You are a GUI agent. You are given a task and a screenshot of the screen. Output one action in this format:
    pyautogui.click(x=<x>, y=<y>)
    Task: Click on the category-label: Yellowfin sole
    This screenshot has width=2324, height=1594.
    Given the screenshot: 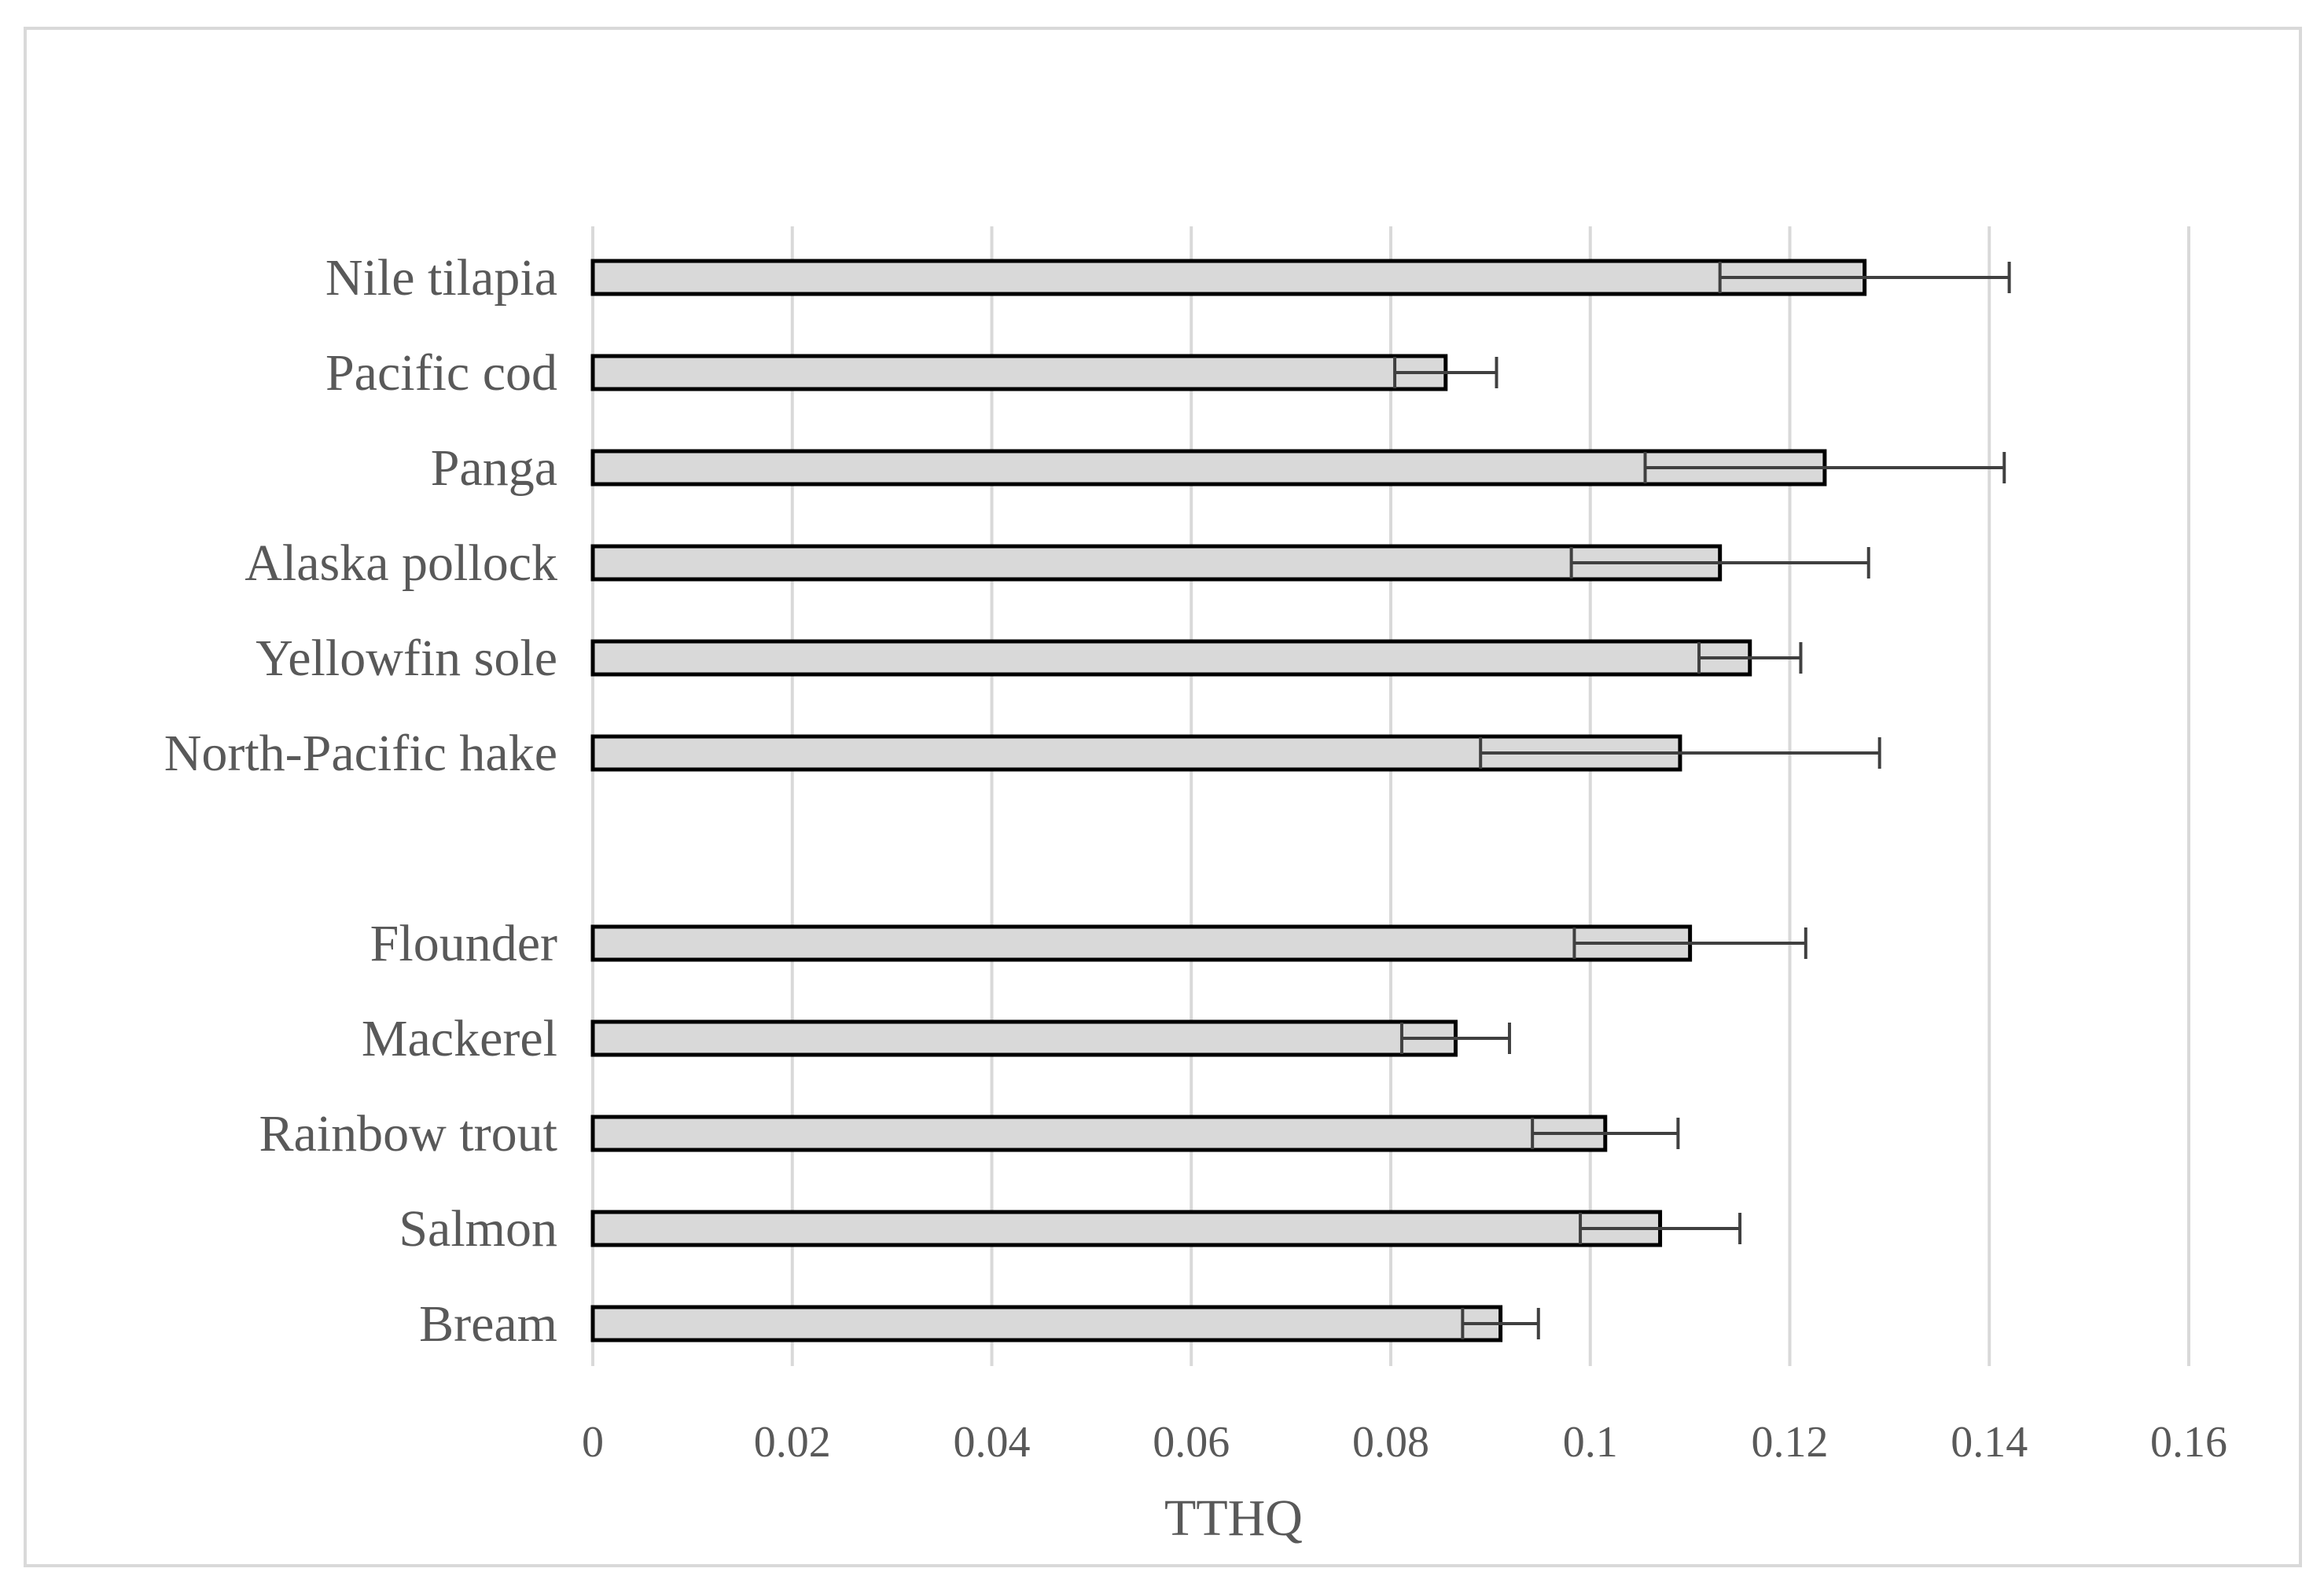 What is the action you would take?
    pyautogui.click(x=406, y=658)
    